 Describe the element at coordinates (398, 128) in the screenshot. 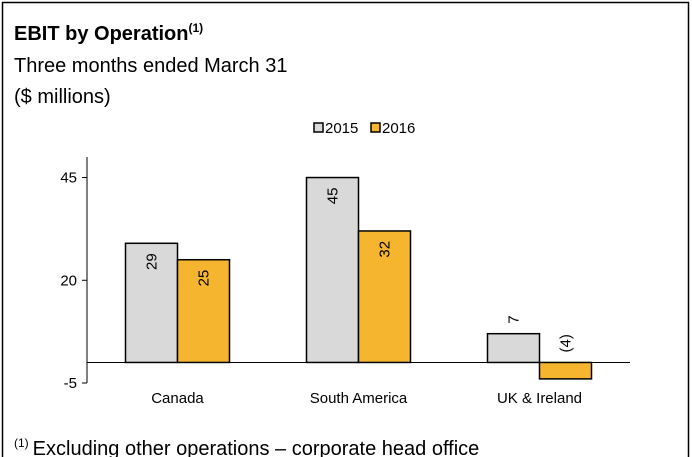

I see `legend-label: 2016` at that location.